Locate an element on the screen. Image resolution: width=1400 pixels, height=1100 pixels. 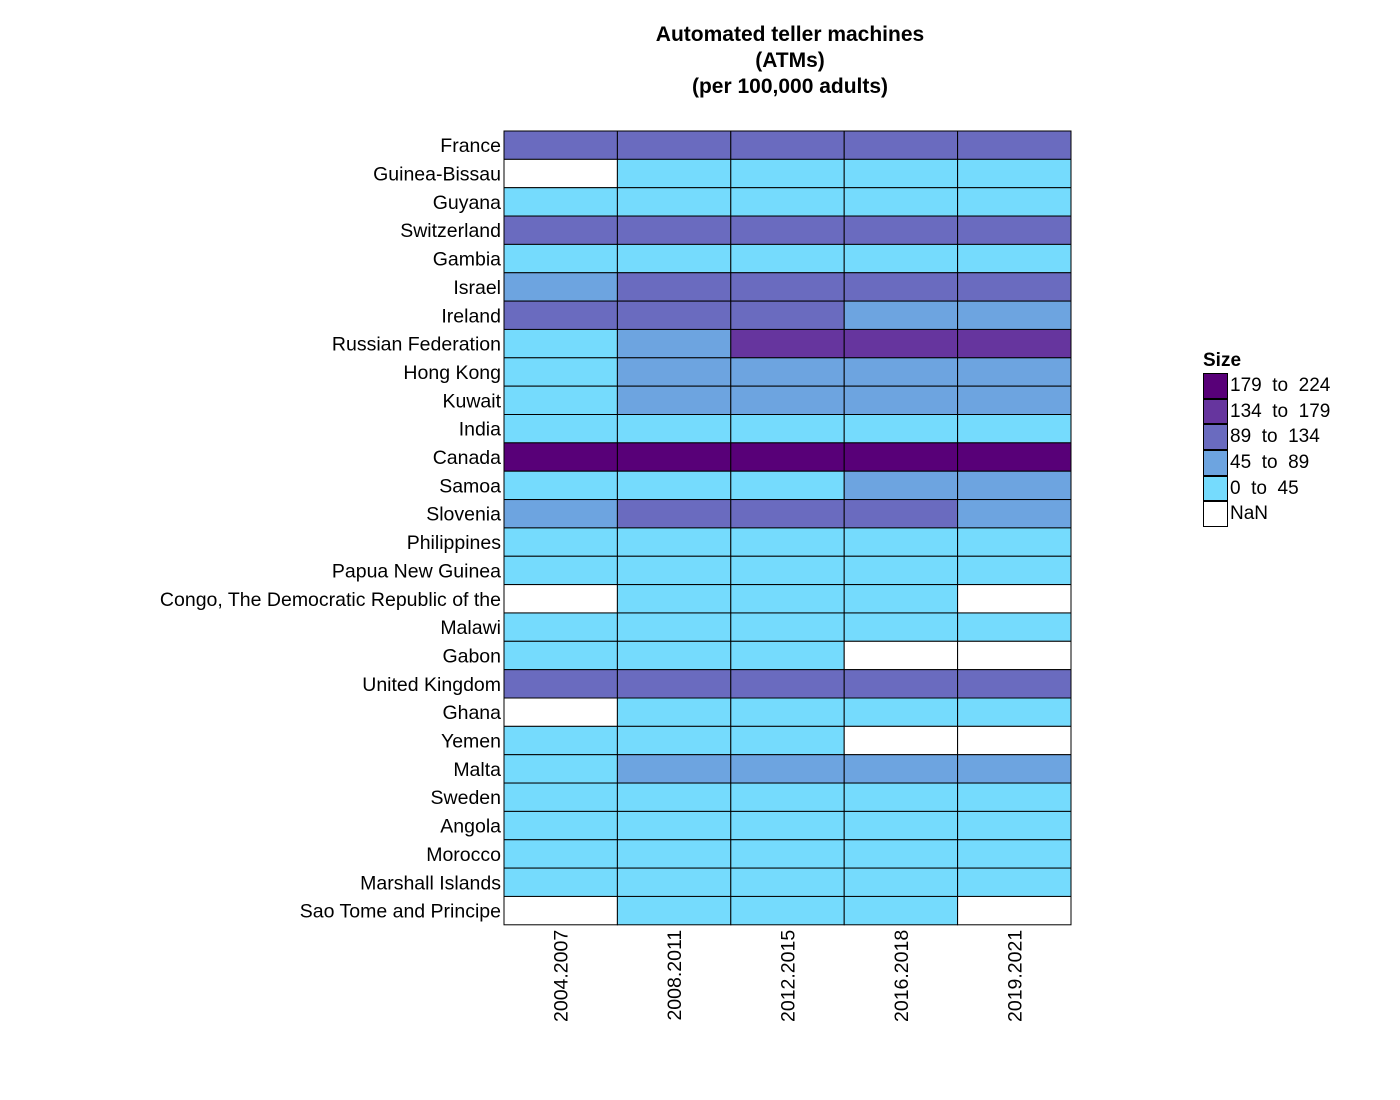
heatmap-cell-guyana-2012-2015 is located at coordinates (787, 202).